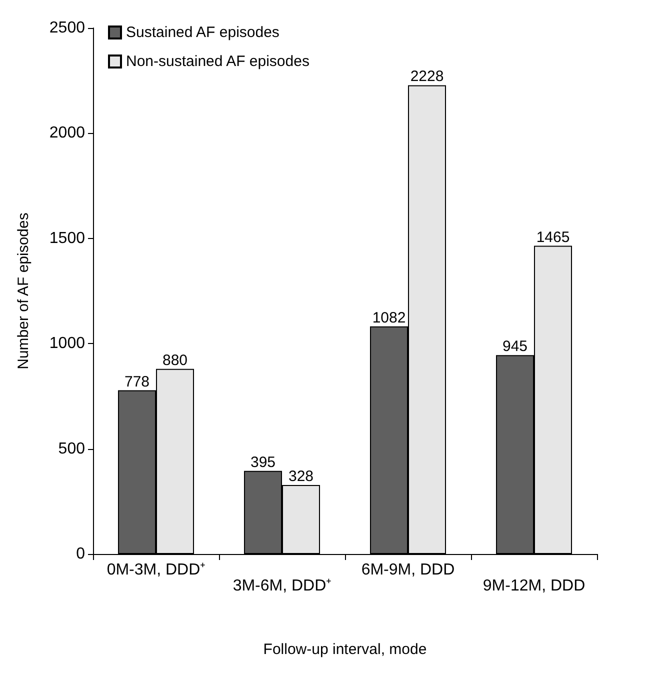 This screenshot has width=645, height=677. What do you see at coordinates (301, 476) in the screenshot?
I see `data-label: 328` at bounding box center [301, 476].